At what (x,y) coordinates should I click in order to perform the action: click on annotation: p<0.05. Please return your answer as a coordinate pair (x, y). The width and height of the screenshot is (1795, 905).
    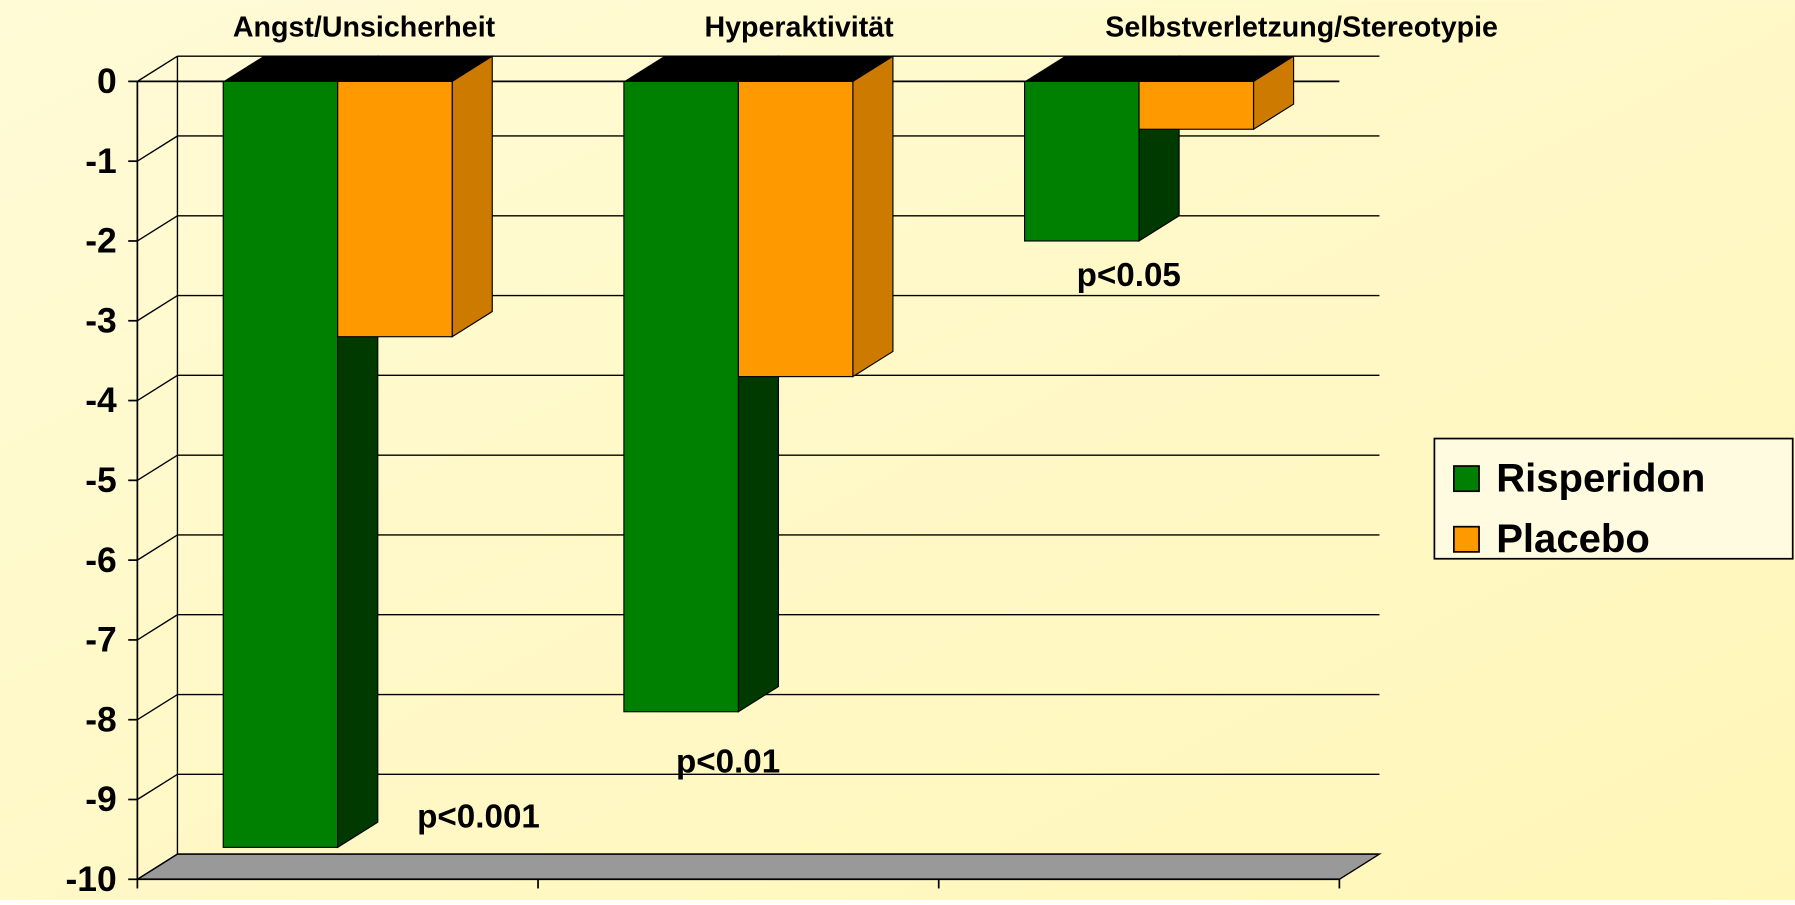
    Looking at the image, I should click on (1129, 275).